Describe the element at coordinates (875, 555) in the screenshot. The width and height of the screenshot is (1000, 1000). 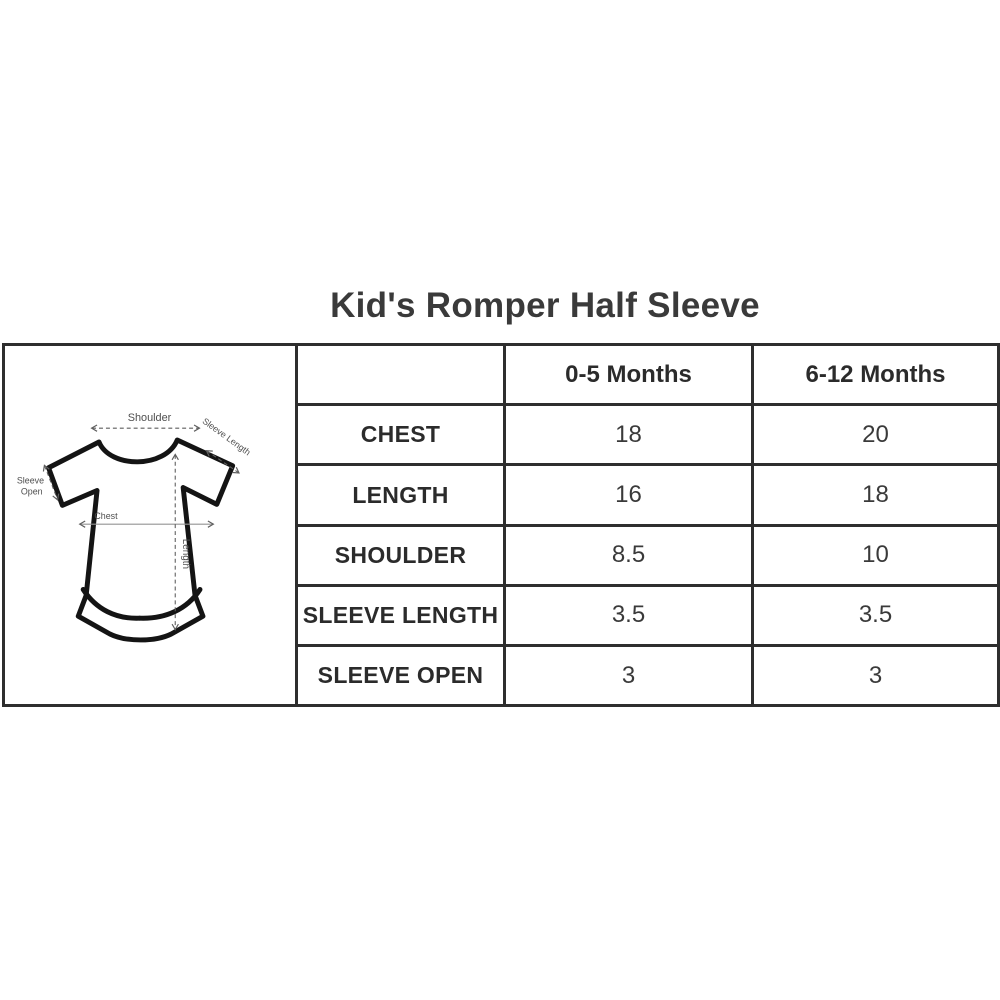
I see `cell-value: 10` at that location.